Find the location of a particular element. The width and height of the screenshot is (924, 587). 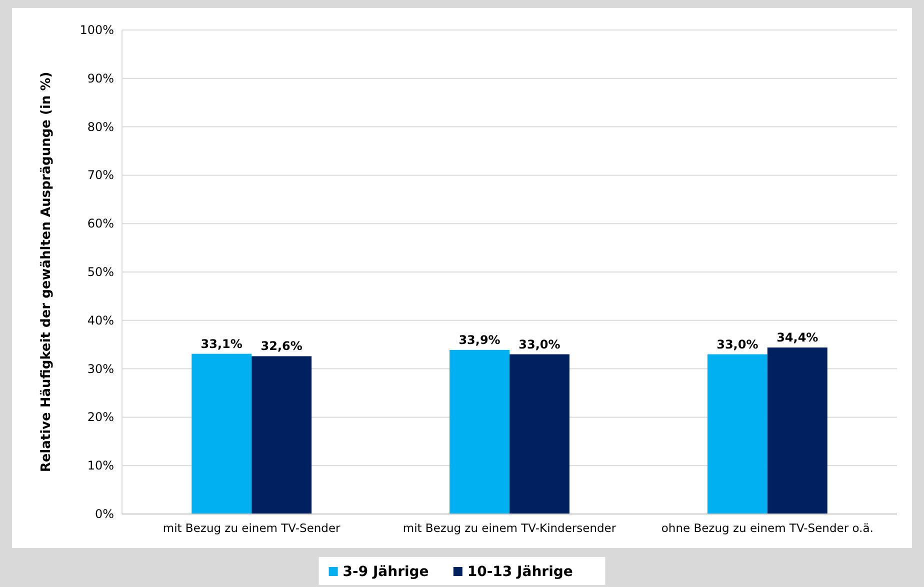

y-axis-title: Relative Häufigkeit der gewählten Ausprägunge (in %) is located at coordinates (46, 272).